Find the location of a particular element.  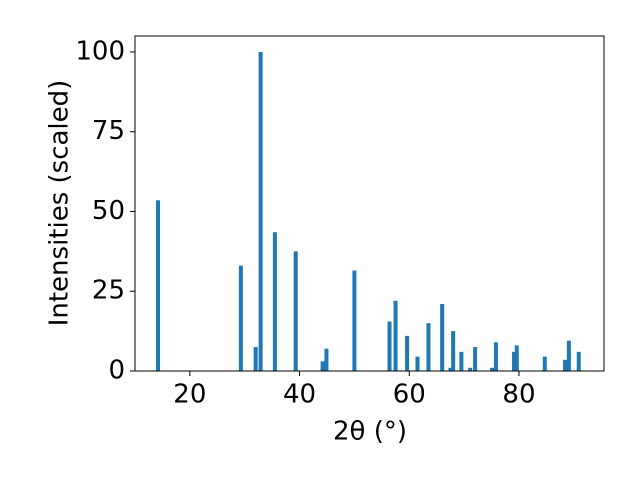

y-tick-label: 25 is located at coordinates (108, 291).